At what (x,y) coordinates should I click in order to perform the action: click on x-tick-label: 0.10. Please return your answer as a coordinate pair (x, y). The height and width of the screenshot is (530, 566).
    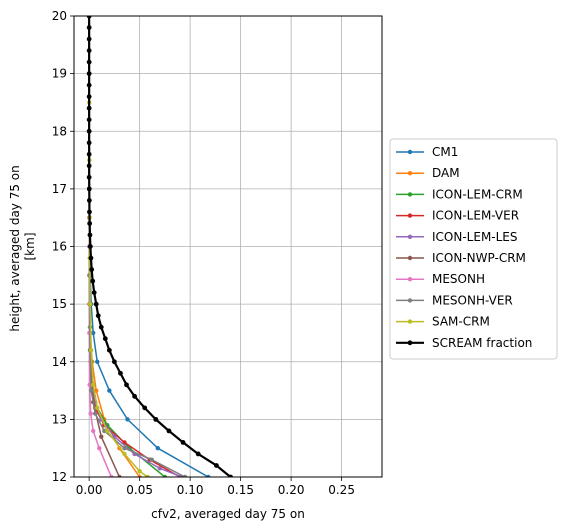
    Looking at the image, I should click on (190, 490).